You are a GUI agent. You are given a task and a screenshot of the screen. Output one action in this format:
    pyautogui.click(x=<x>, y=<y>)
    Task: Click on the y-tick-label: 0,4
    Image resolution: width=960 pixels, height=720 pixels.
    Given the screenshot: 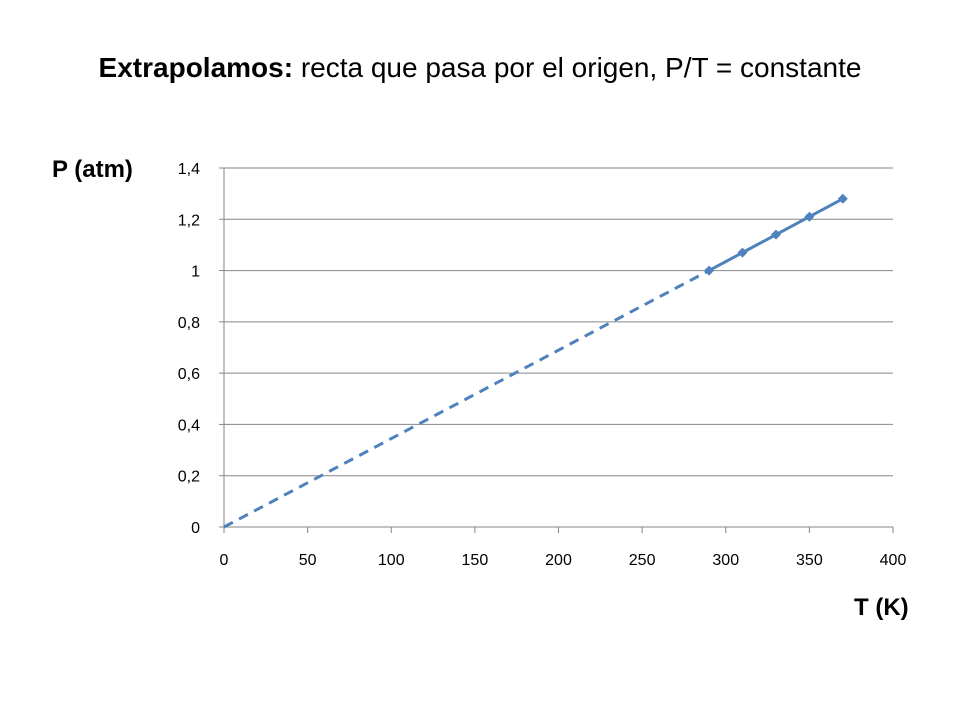 What is the action you would take?
    pyautogui.click(x=189, y=425)
    